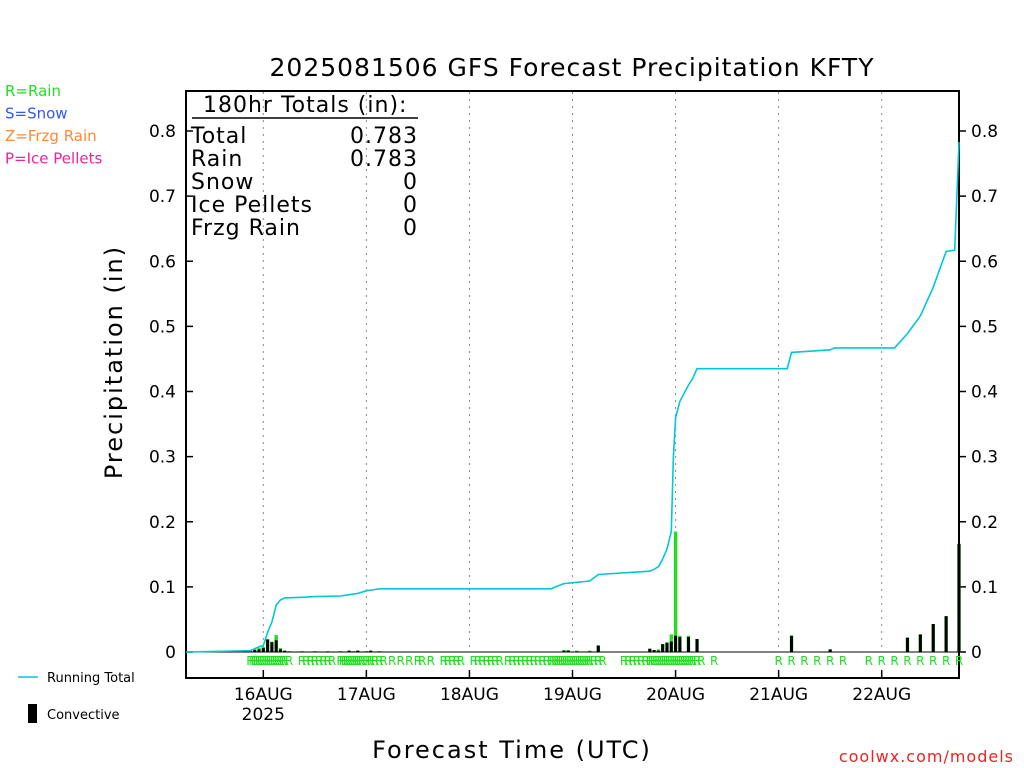 The image size is (1024, 768). I want to click on y-tick-label: 0.6, so click(162, 262).